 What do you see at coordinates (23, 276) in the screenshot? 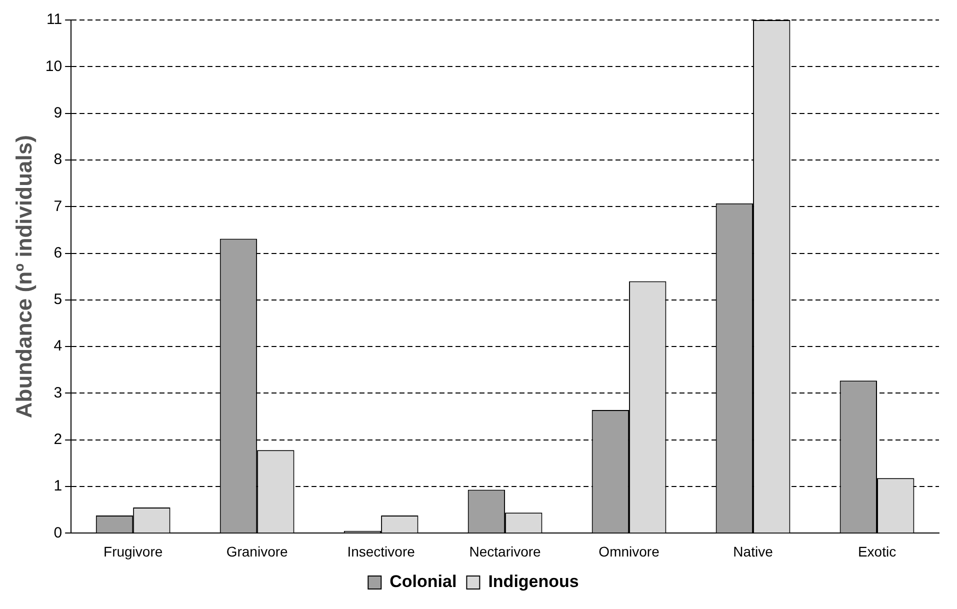
I see `y-axis-title: Abundance (nº individuals)` at bounding box center [23, 276].